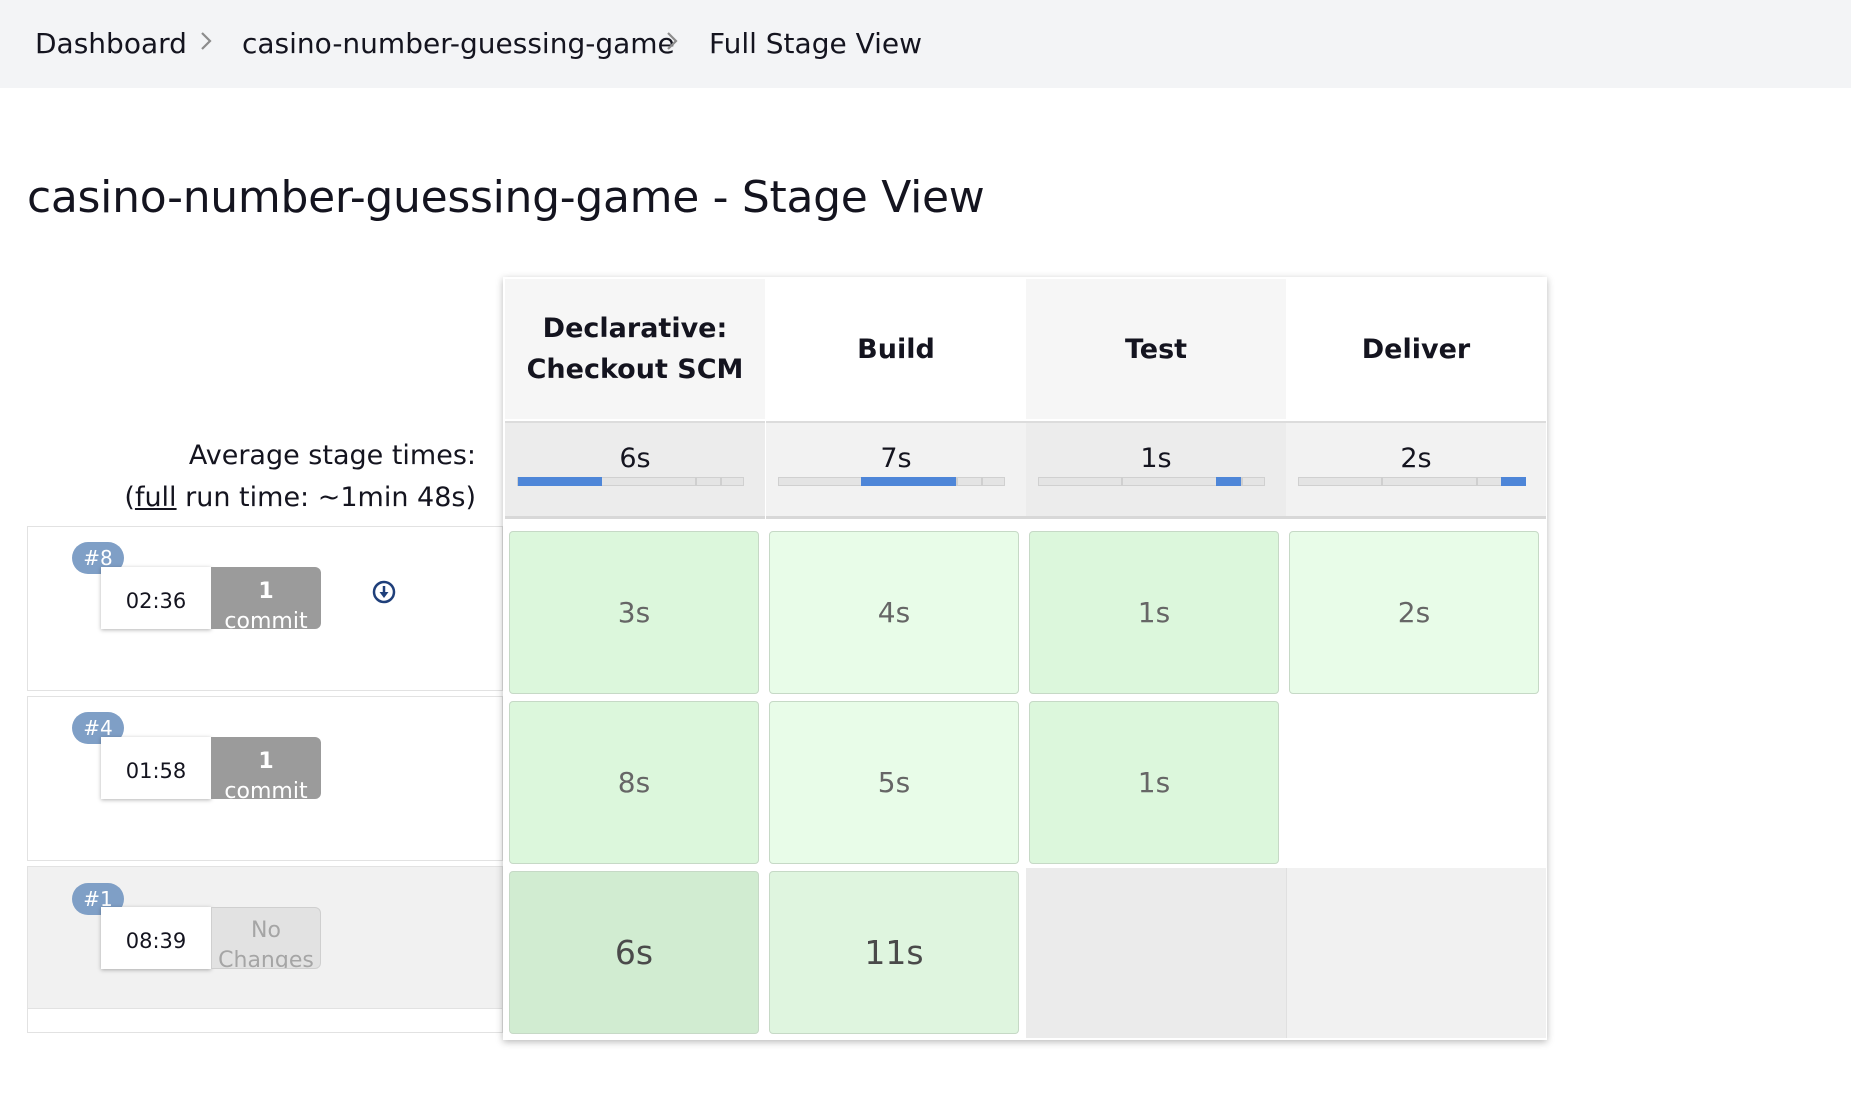 This screenshot has height=1104, width=1851. I want to click on run-time: 08:39, so click(156, 938).